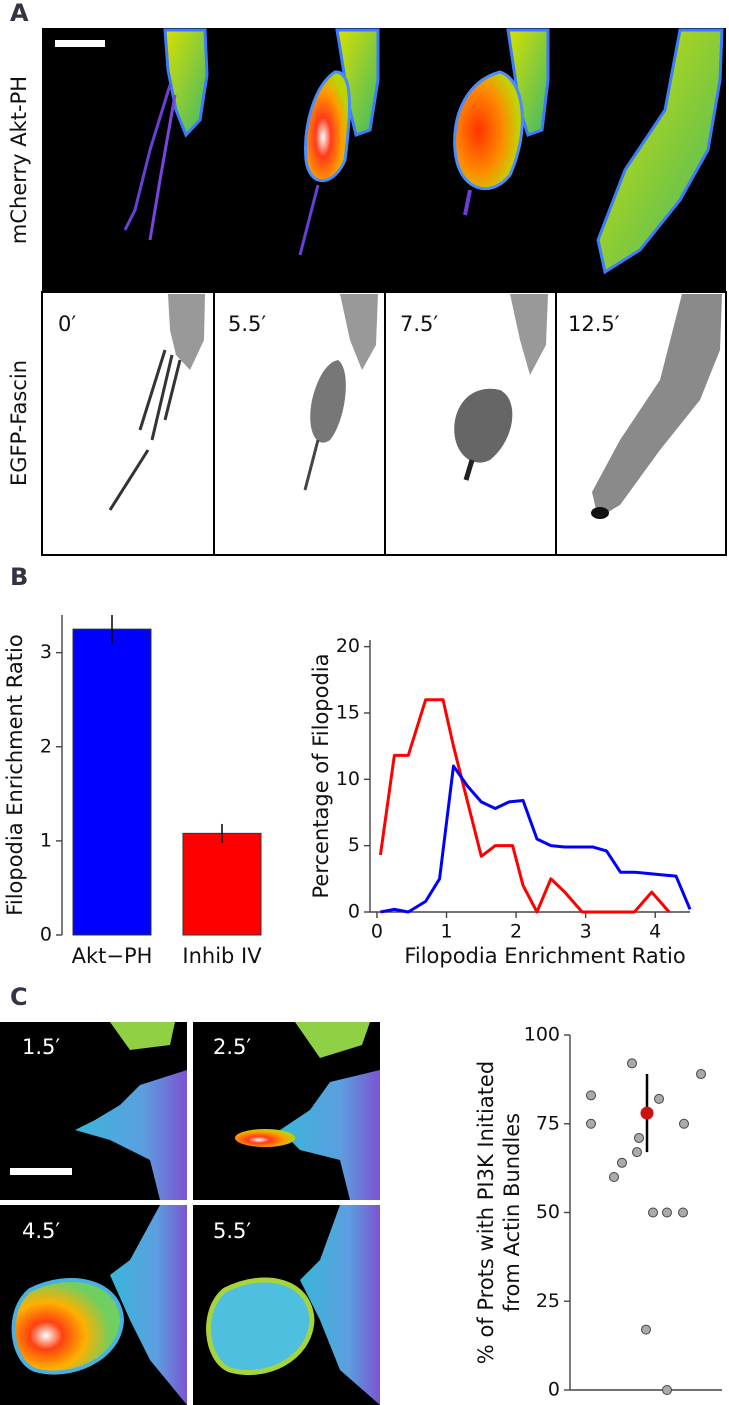 The height and width of the screenshot is (1405, 729). I want to click on x-tick-label: 3, so click(586, 932).